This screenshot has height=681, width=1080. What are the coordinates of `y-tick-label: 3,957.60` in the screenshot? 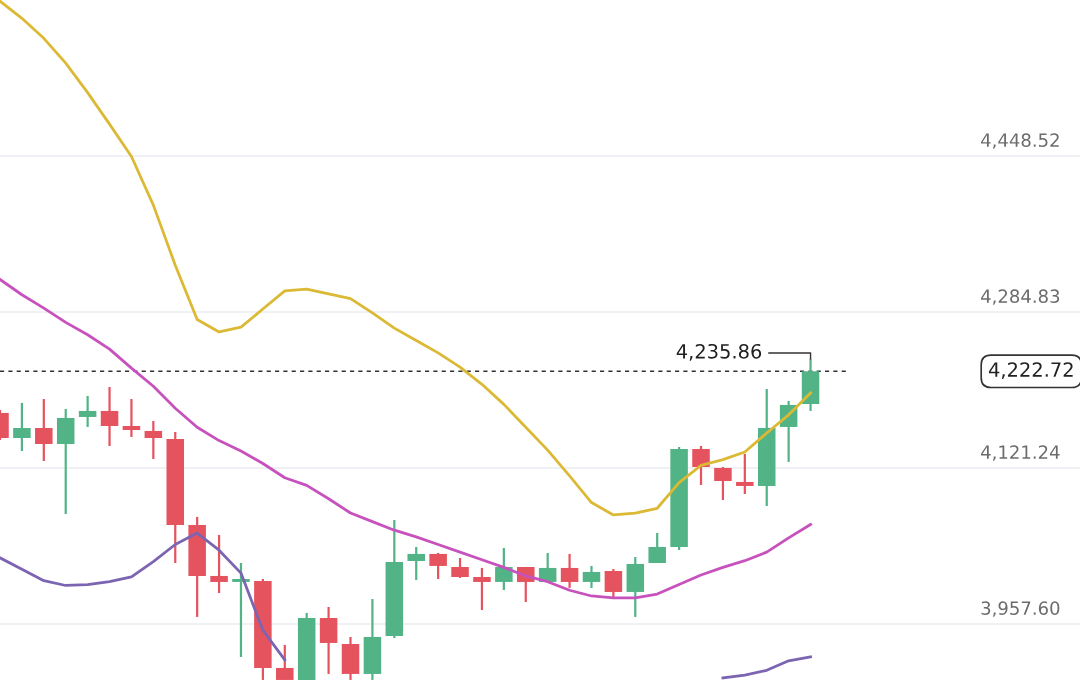 It's located at (1020, 609).